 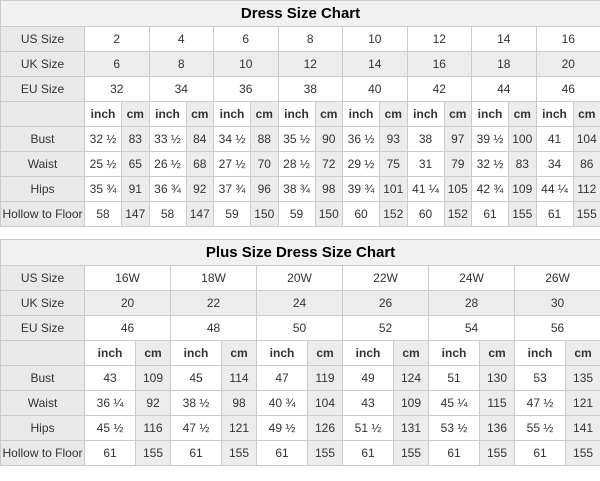 I want to click on inch-value-cell: 45 ¼, so click(x=454, y=403).